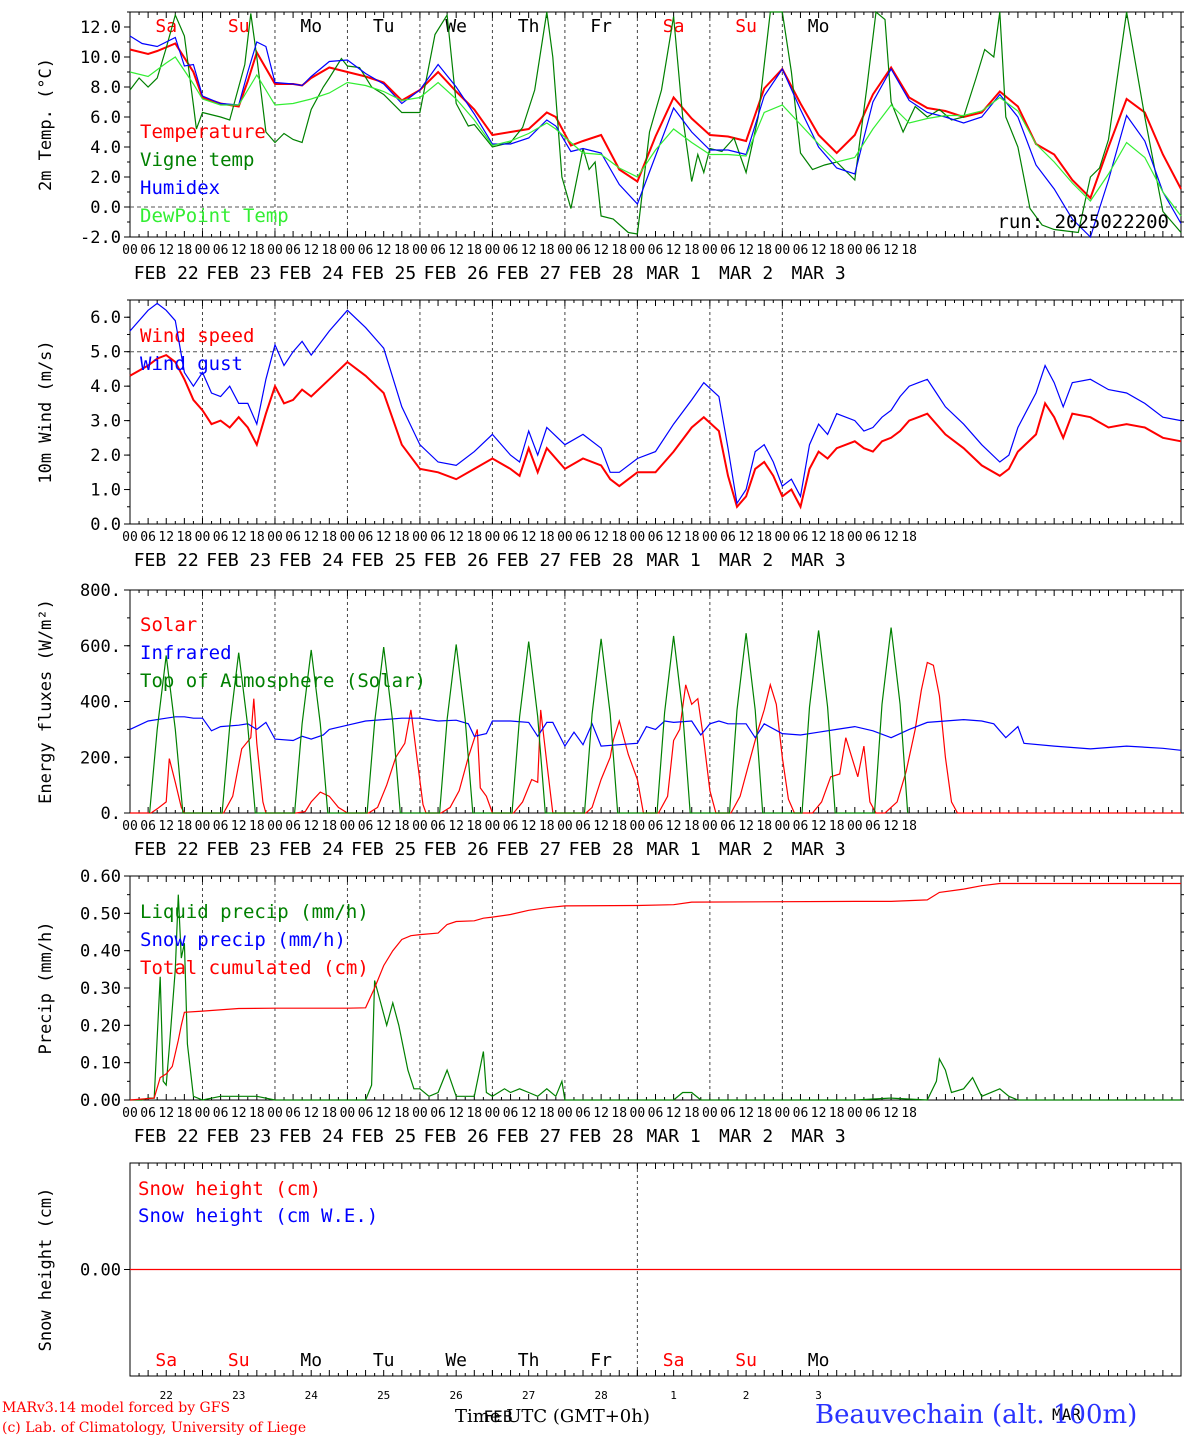 The width and height of the screenshot is (1194, 1444). What do you see at coordinates (166, 273) in the screenshot?
I see `date-label: FEB 22` at bounding box center [166, 273].